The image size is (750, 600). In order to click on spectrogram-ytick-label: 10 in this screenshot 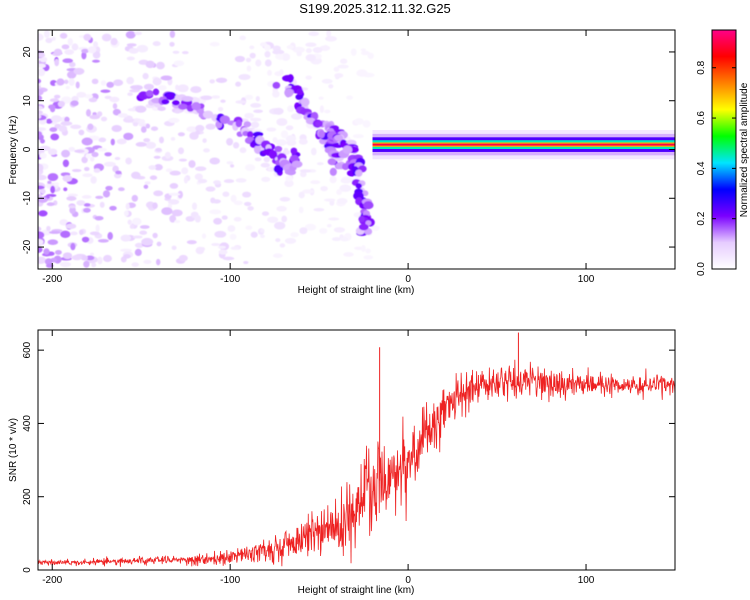, I will do `click(27, 101)`.